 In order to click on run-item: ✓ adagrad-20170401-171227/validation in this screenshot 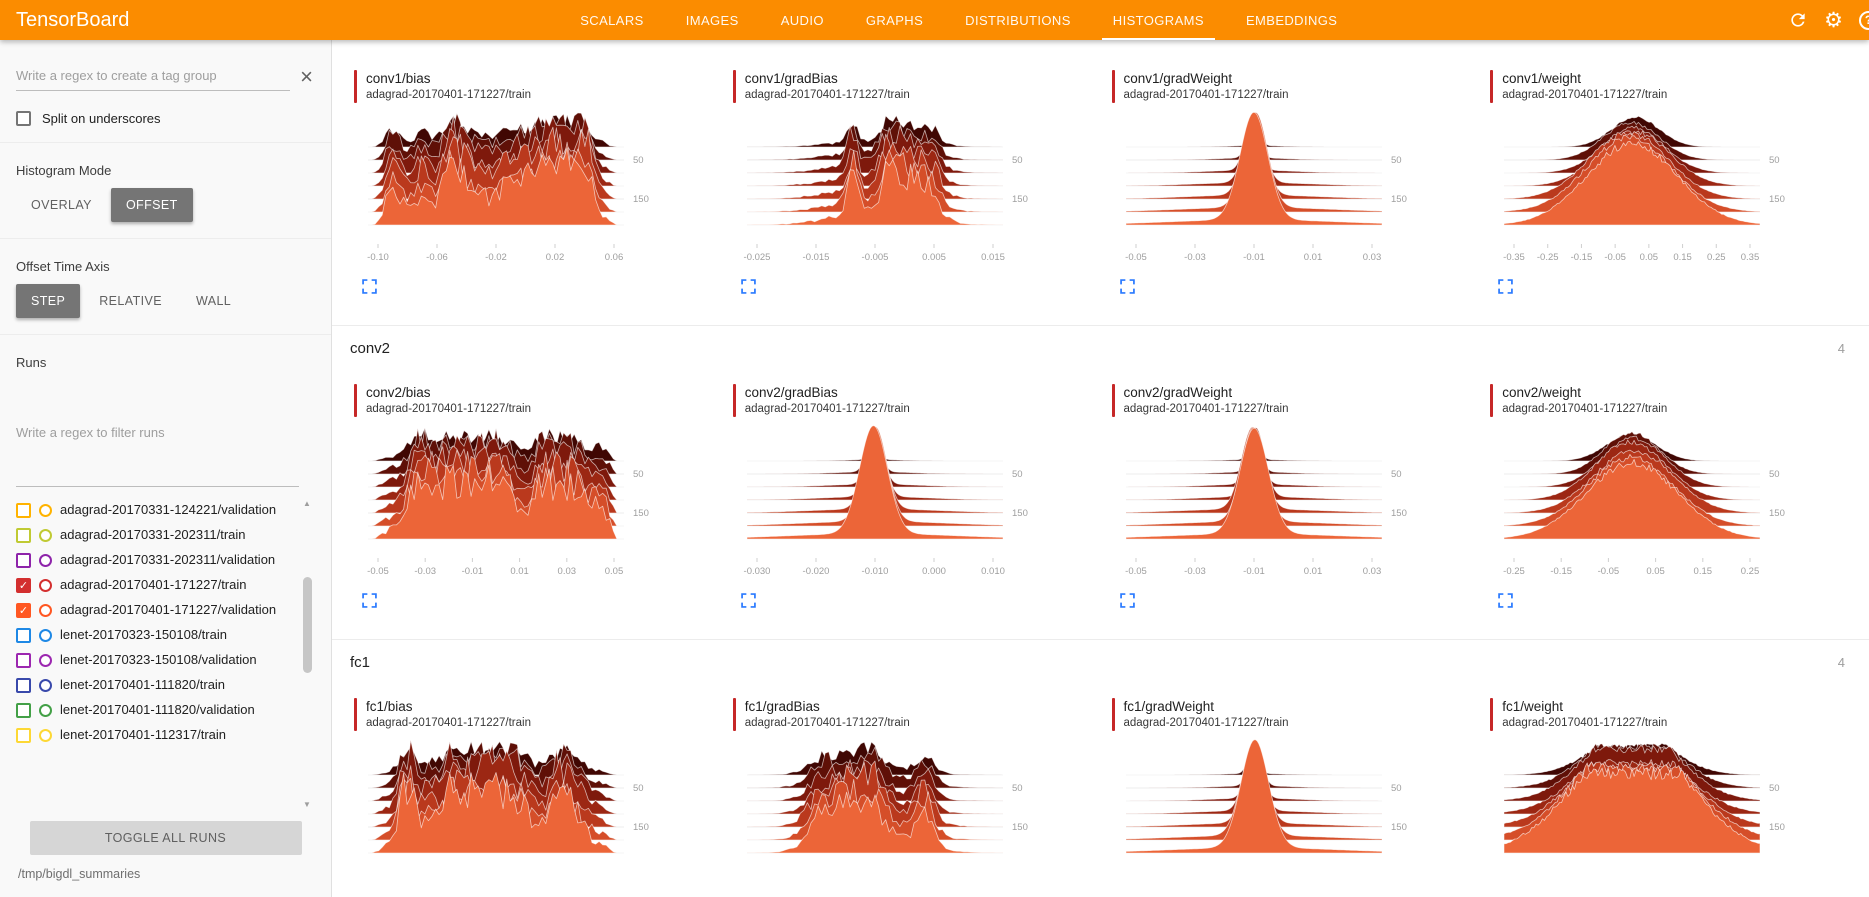, I will do `click(155, 609)`.